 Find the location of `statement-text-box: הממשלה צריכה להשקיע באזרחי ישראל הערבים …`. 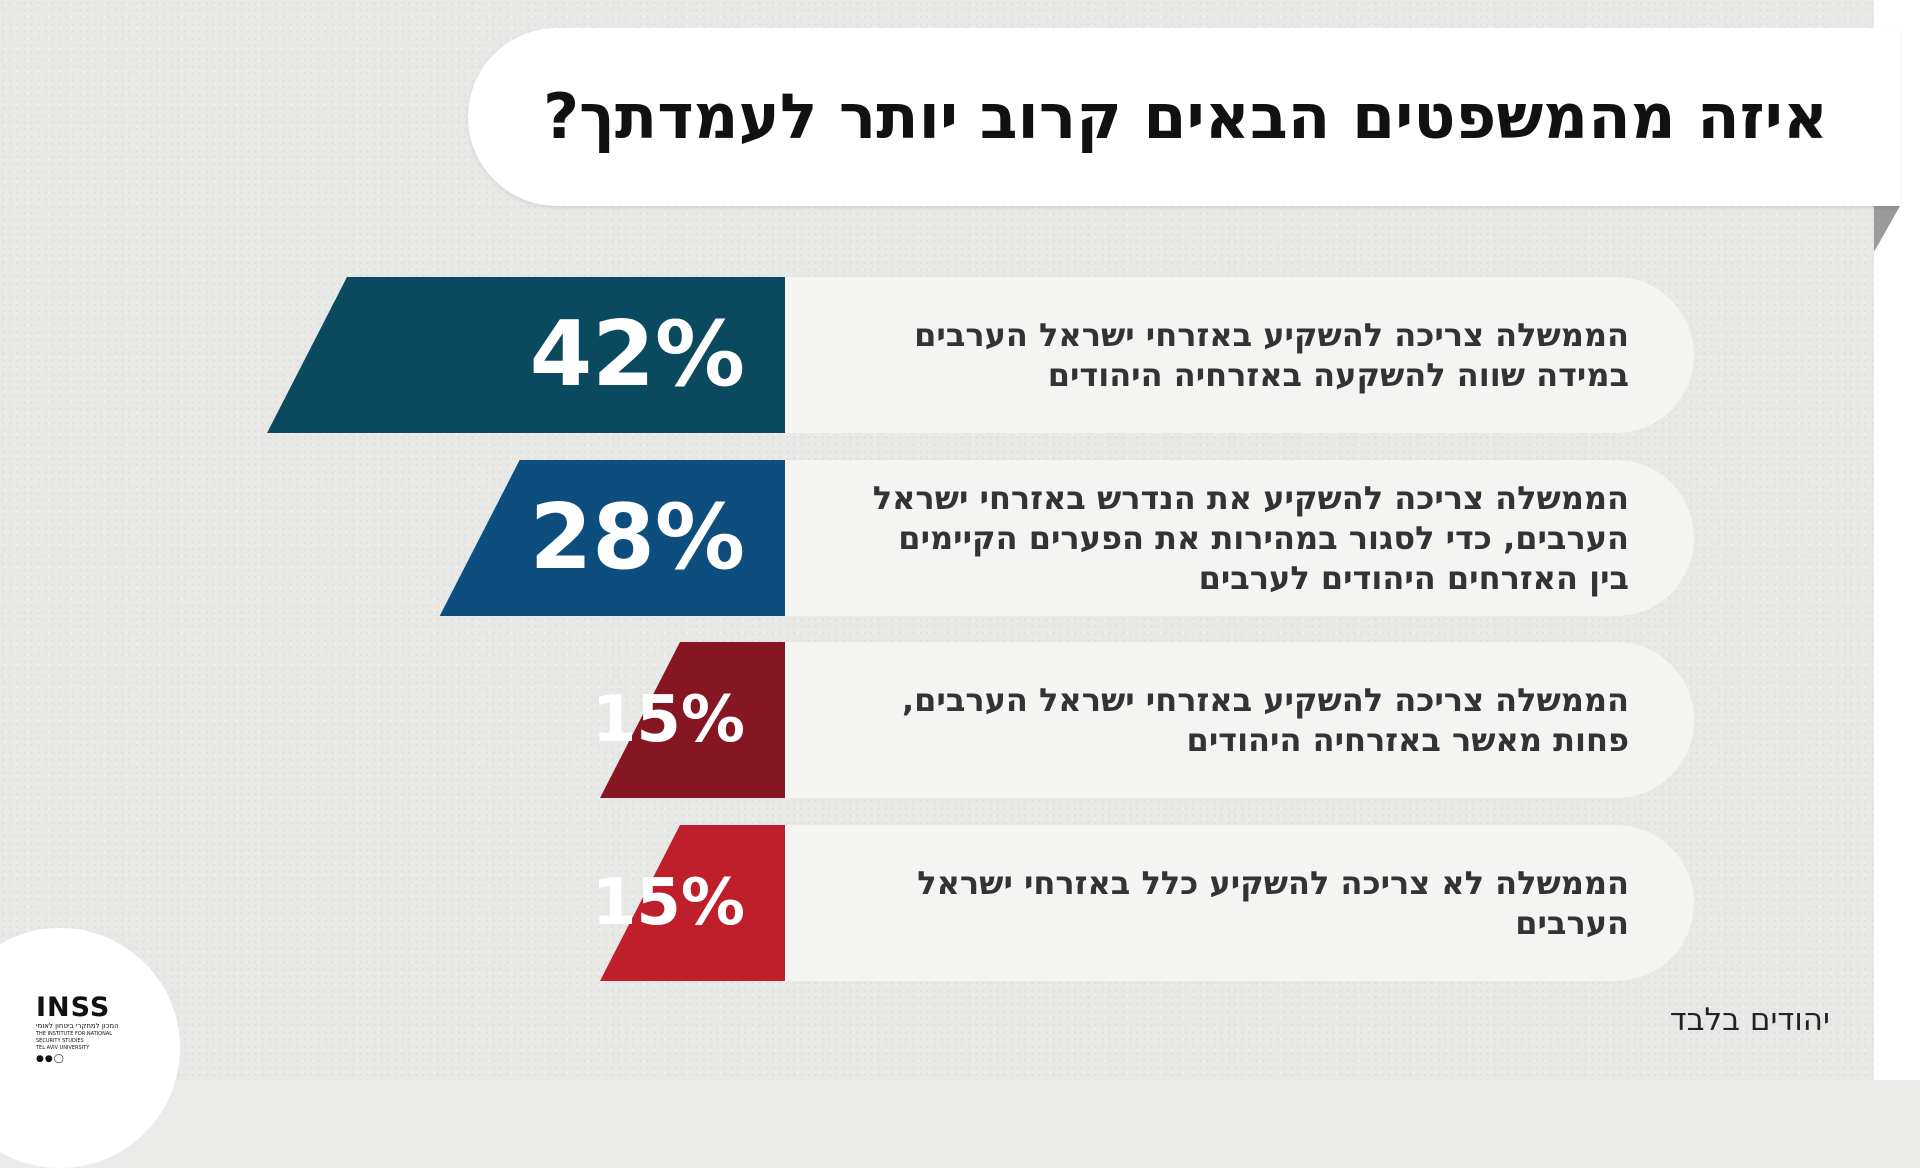

statement-text-box: הממשלה צריכה להשקיע באזרחי ישראל הערבים … is located at coordinates (1249, 355).